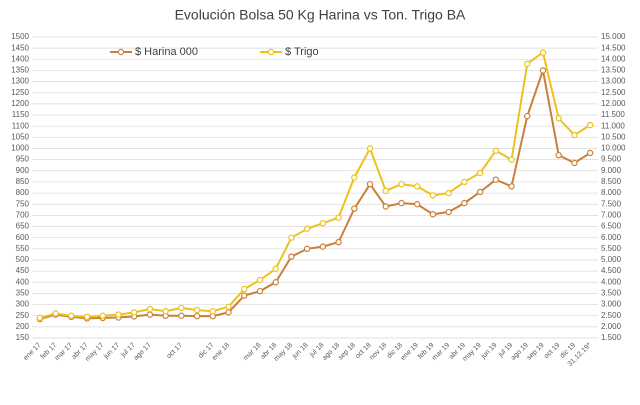  What do you see at coordinates (611, 337) in the screenshot?
I see `y2-tick-label: 1.500` at bounding box center [611, 337].